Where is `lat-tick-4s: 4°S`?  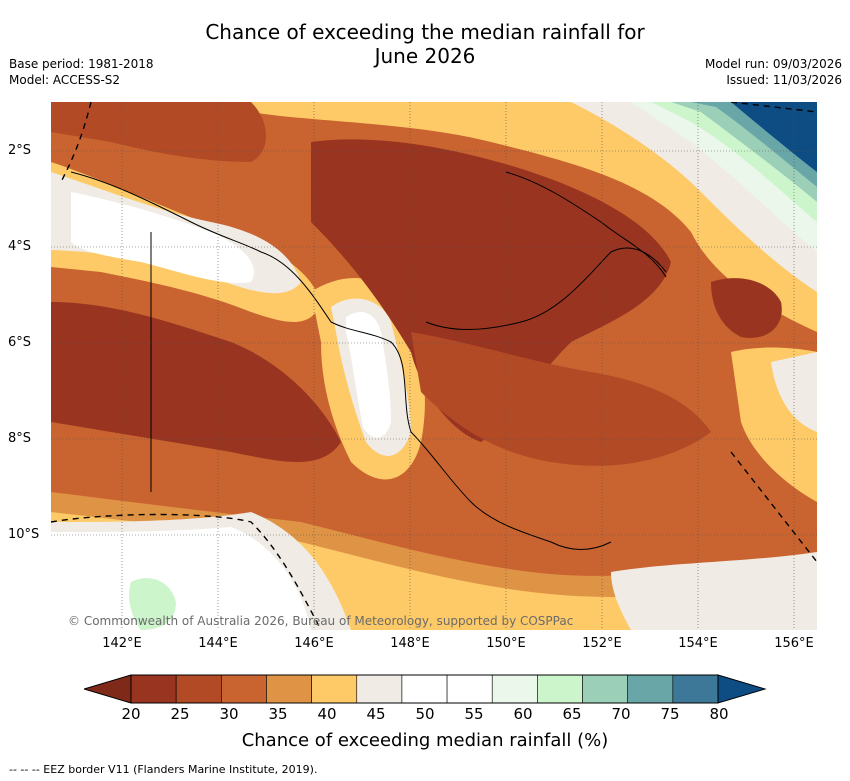
lat-tick-4s: 4°S is located at coordinates (20, 246).